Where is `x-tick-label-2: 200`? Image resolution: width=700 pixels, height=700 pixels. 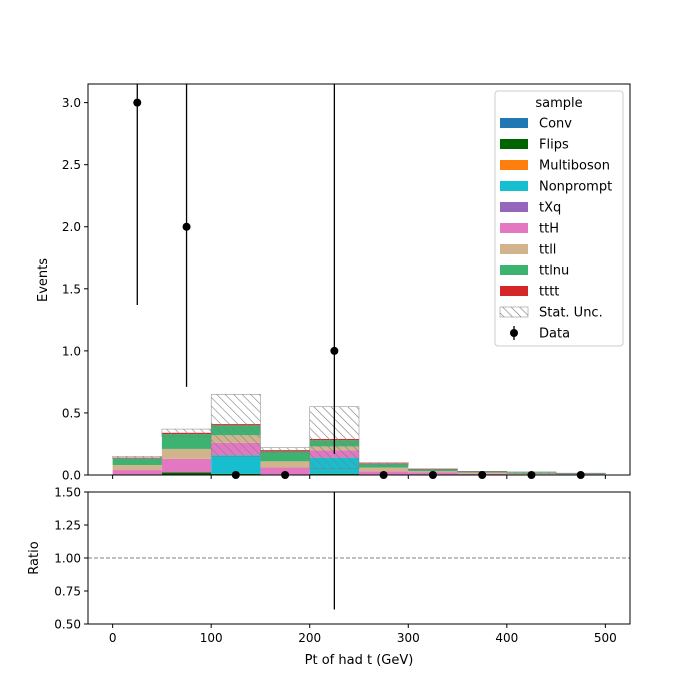
x-tick-label-2: 200 is located at coordinates (309, 638).